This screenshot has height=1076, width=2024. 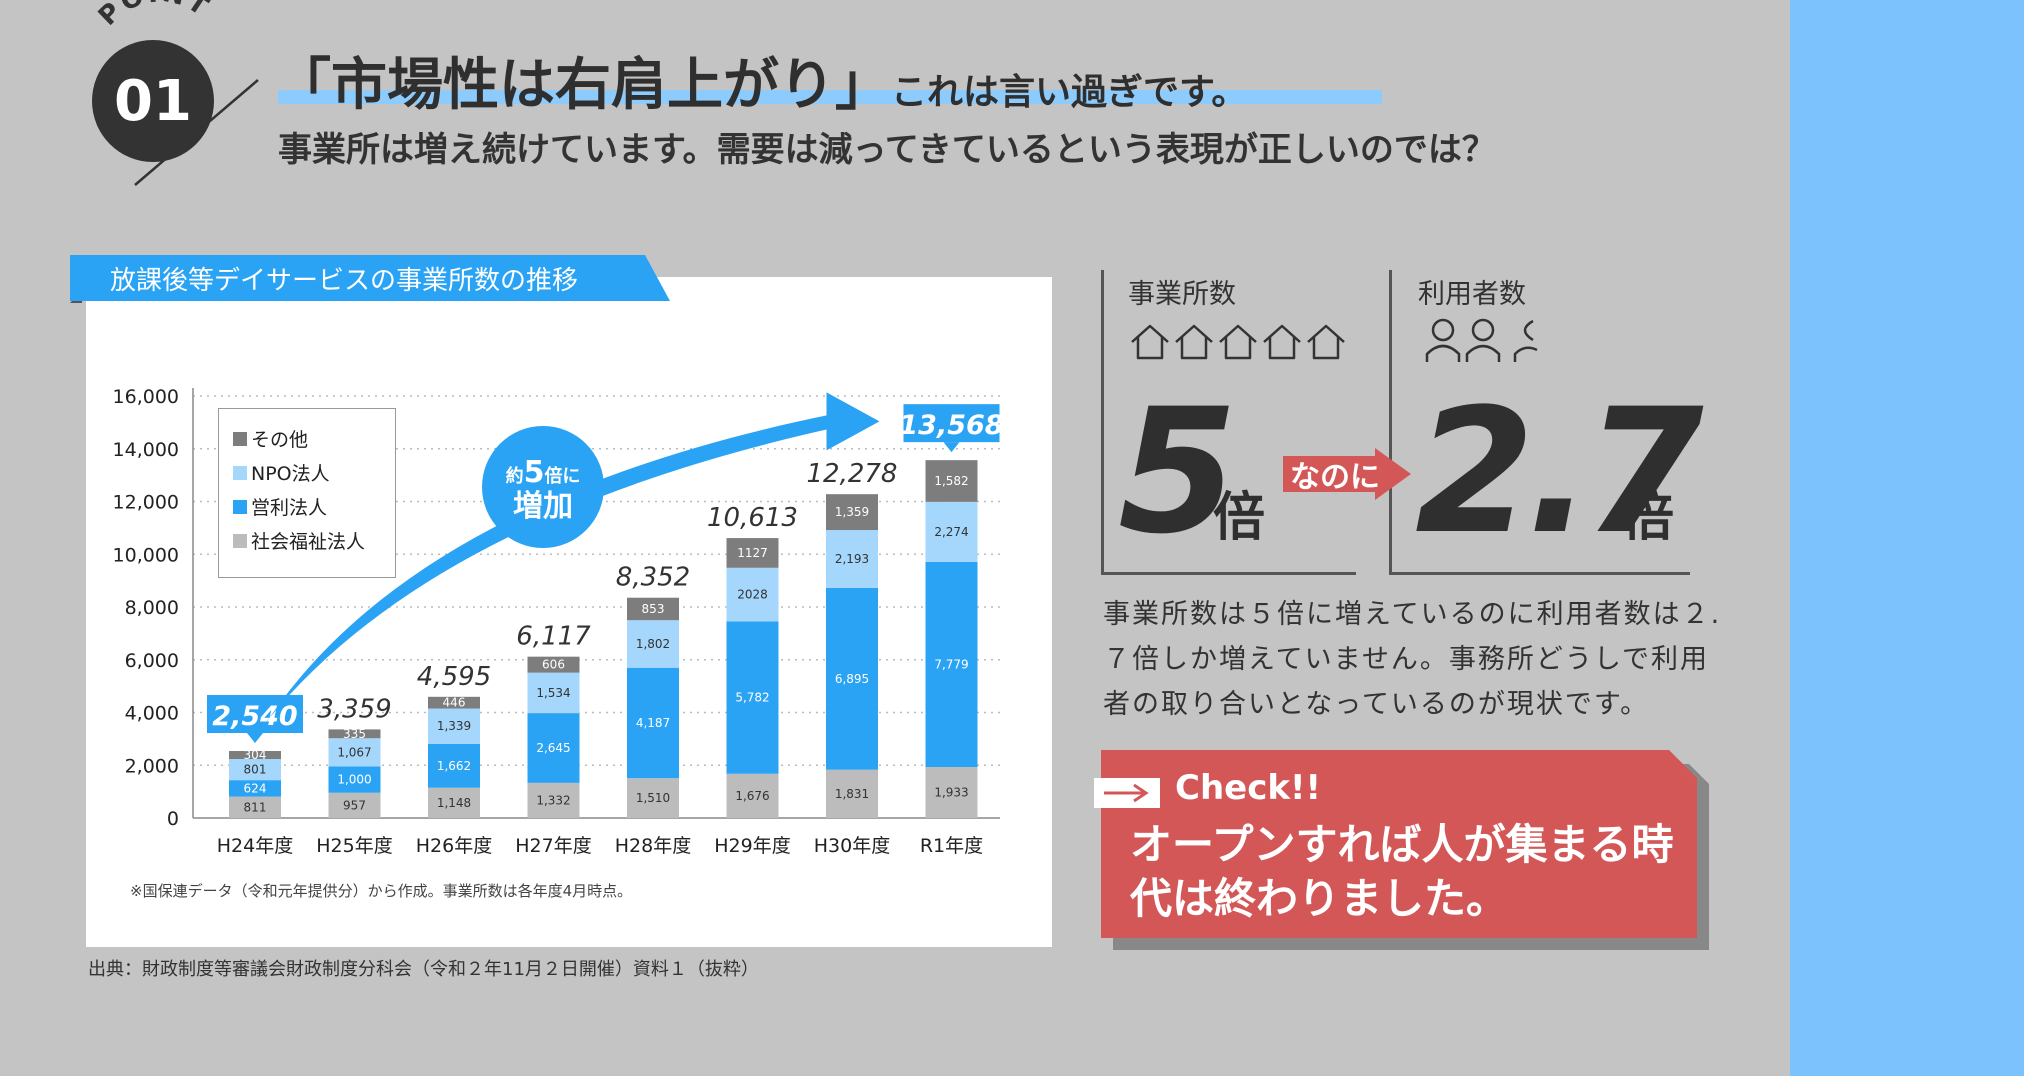 I want to click on users-label: 利用者数, so click(x=1472, y=294).